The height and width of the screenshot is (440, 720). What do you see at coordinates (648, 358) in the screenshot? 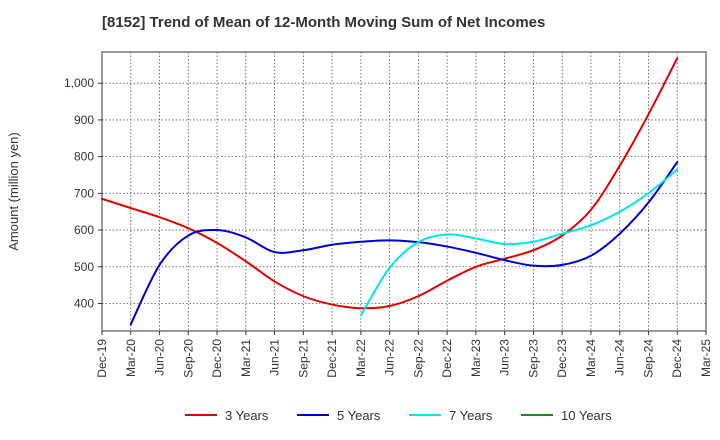
I see `x-tick-label: Sep-24` at bounding box center [648, 358].